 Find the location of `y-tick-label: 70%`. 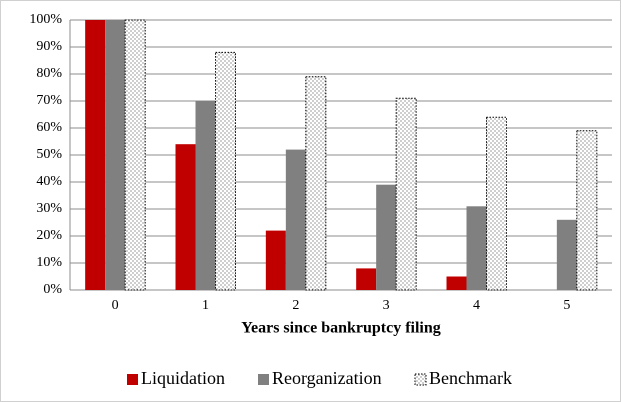

y-tick-label: 70% is located at coordinates (49, 100).